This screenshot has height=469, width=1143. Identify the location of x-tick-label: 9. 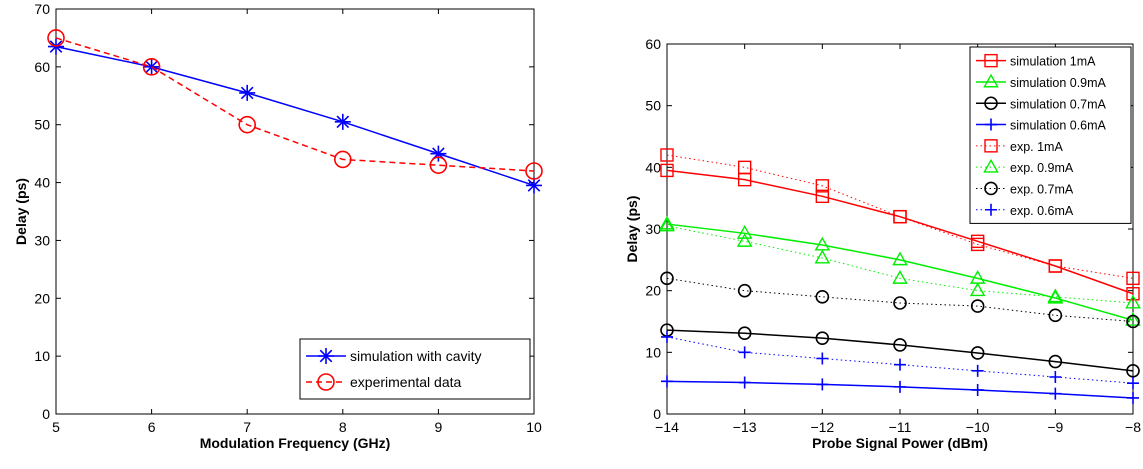
(439, 427).